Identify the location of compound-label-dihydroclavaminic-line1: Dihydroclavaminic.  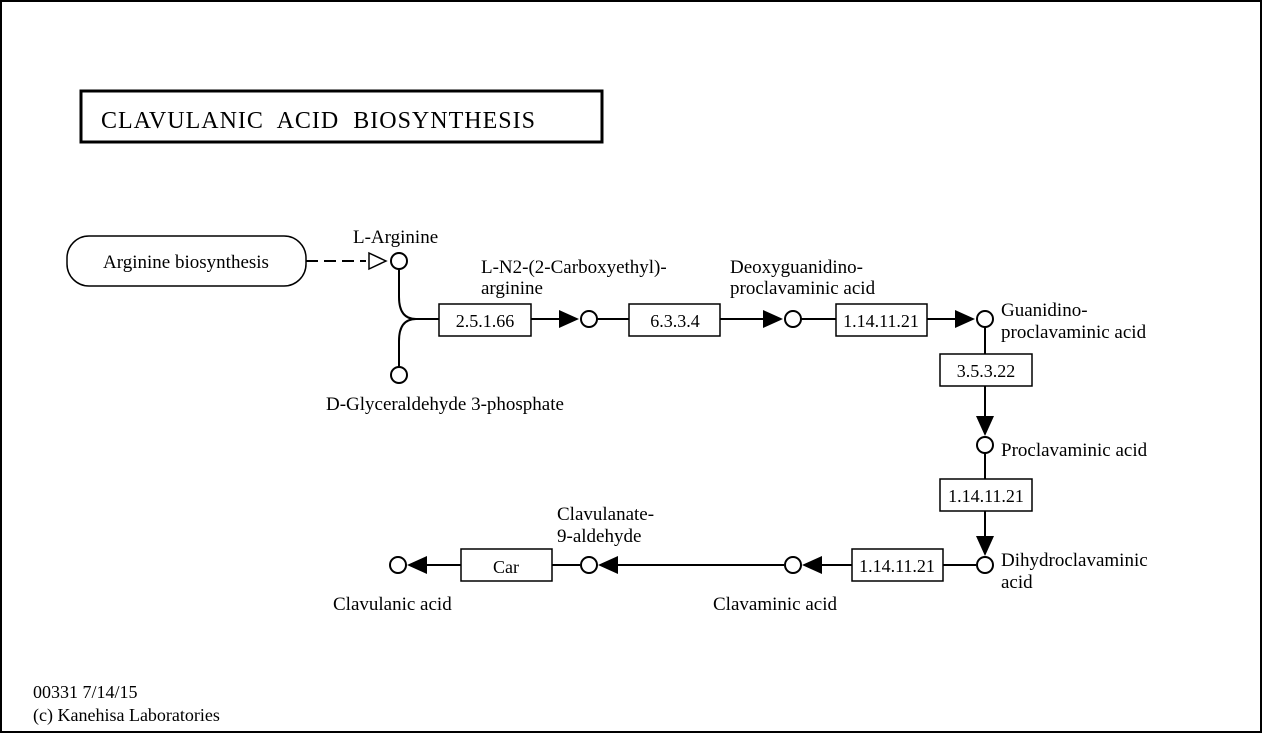
(1074, 560).